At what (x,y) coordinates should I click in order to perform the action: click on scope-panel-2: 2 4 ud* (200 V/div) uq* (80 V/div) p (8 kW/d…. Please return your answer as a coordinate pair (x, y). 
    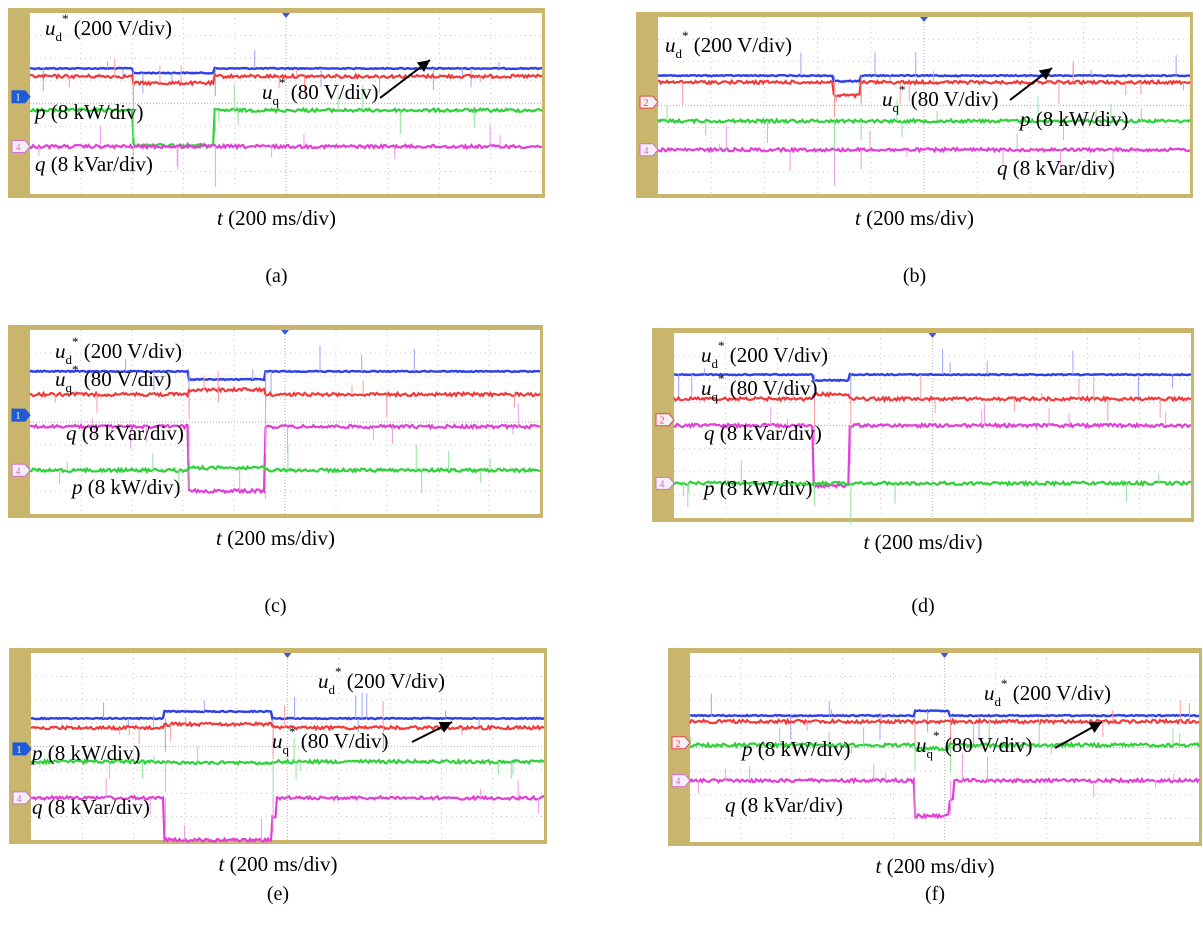
    Looking at the image, I should click on (914, 105).